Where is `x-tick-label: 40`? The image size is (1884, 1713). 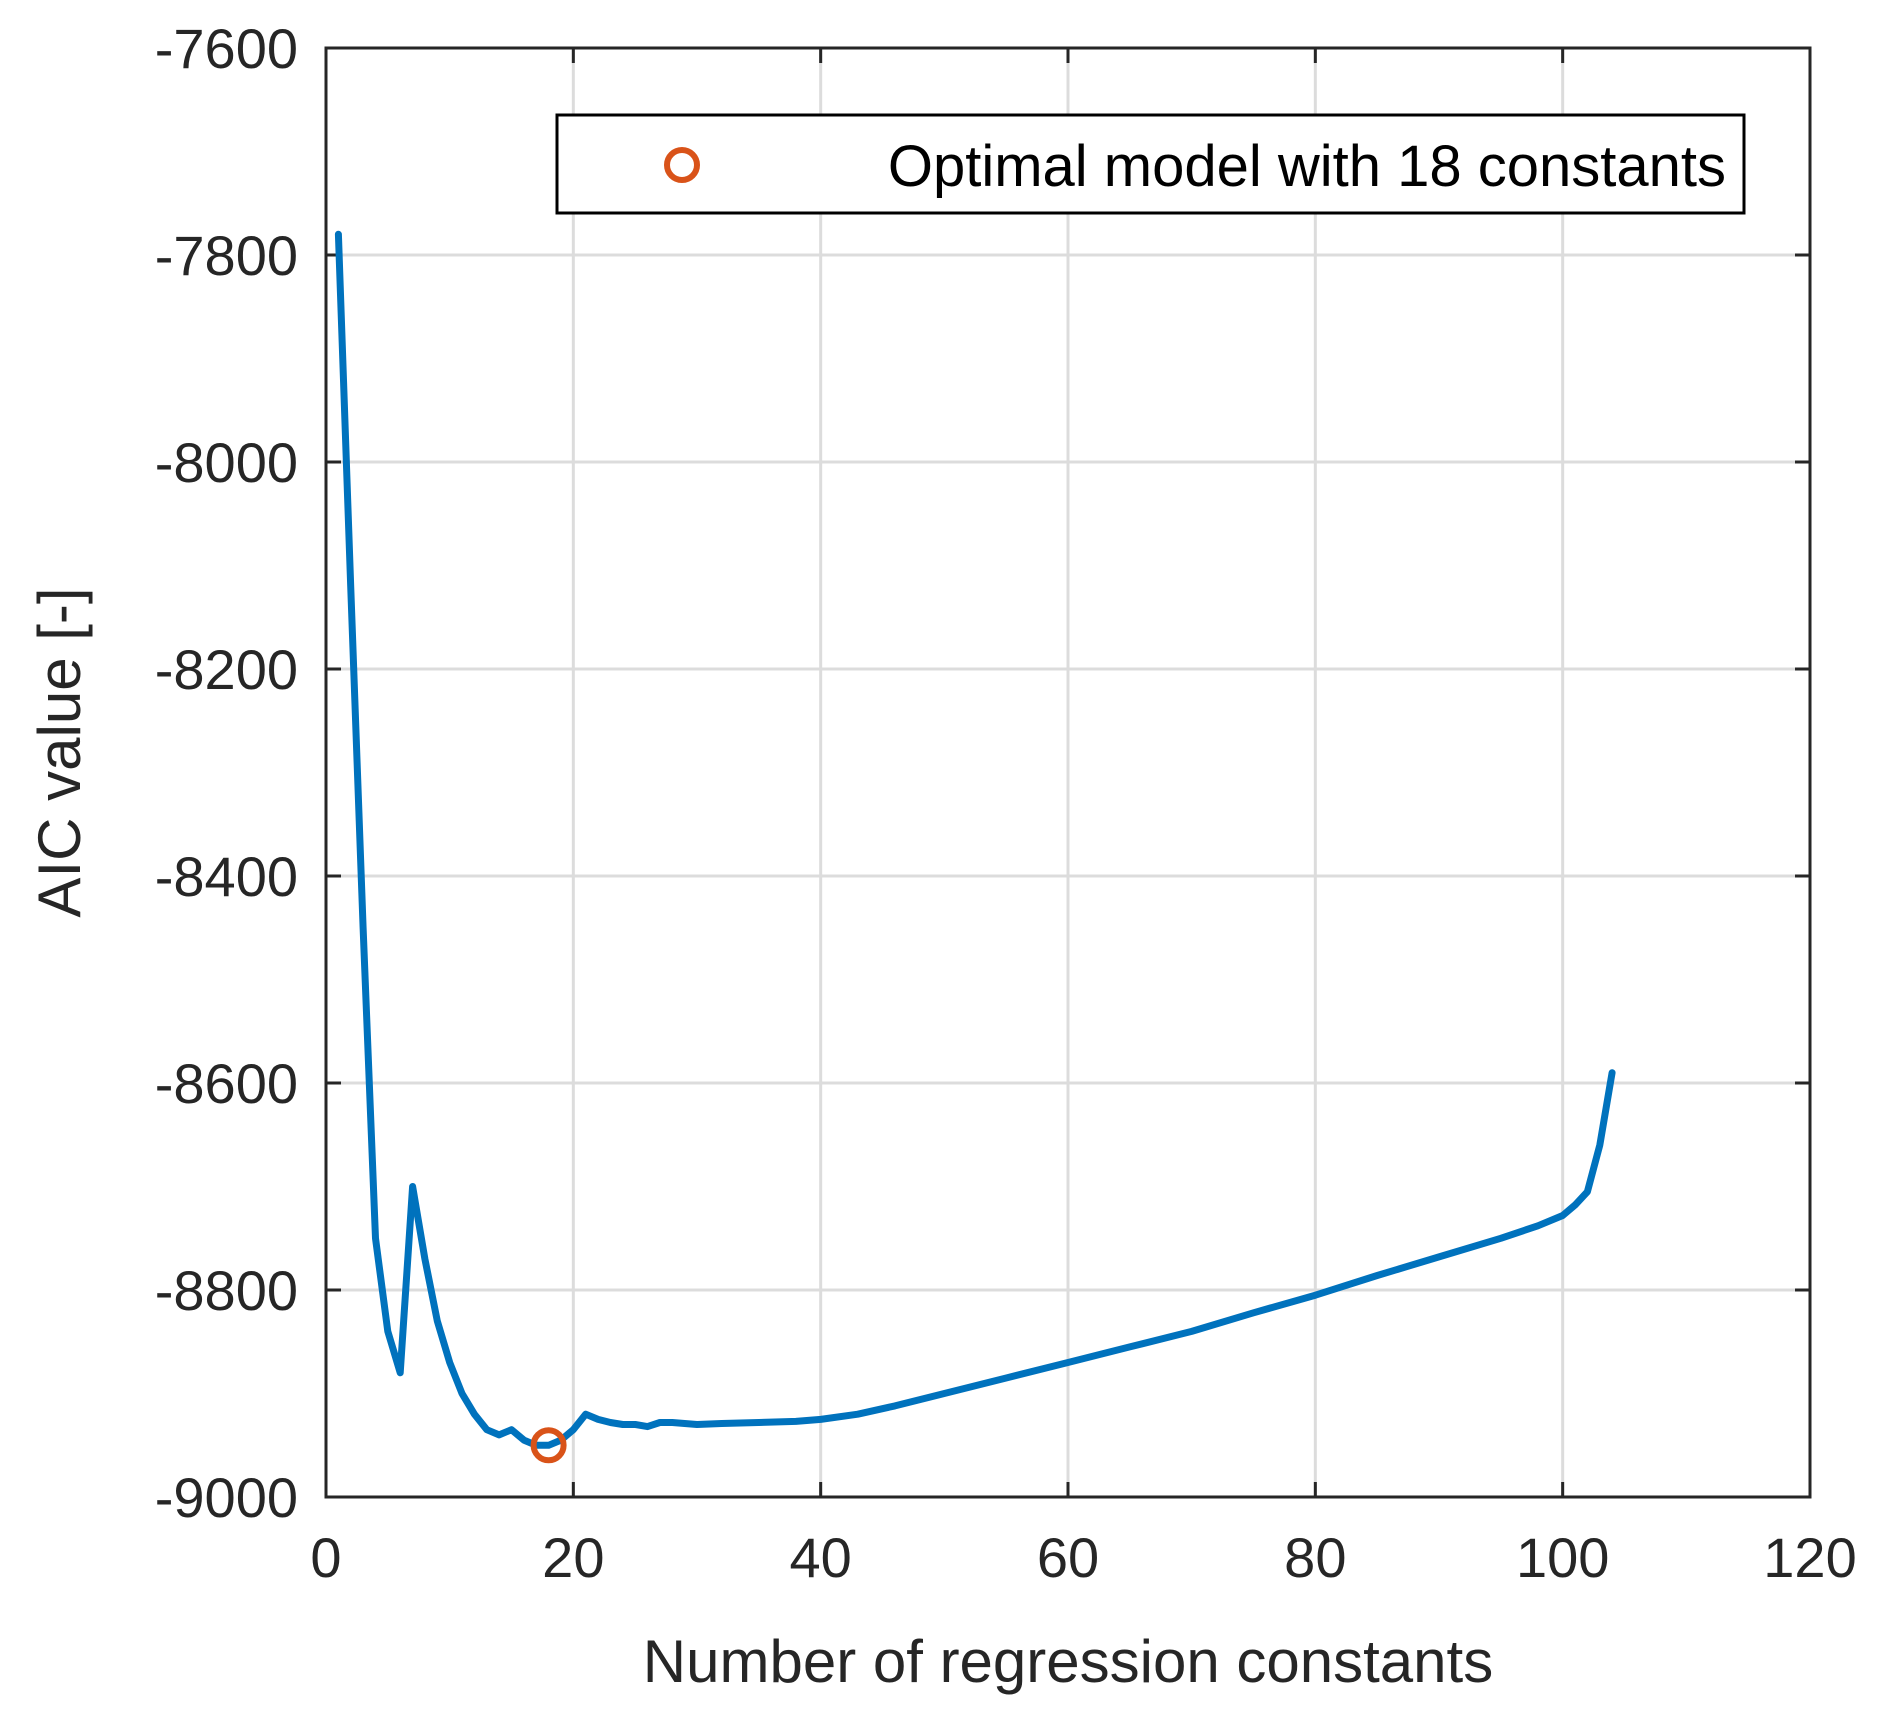 x-tick-label: 40 is located at coordinates (821, 1557).